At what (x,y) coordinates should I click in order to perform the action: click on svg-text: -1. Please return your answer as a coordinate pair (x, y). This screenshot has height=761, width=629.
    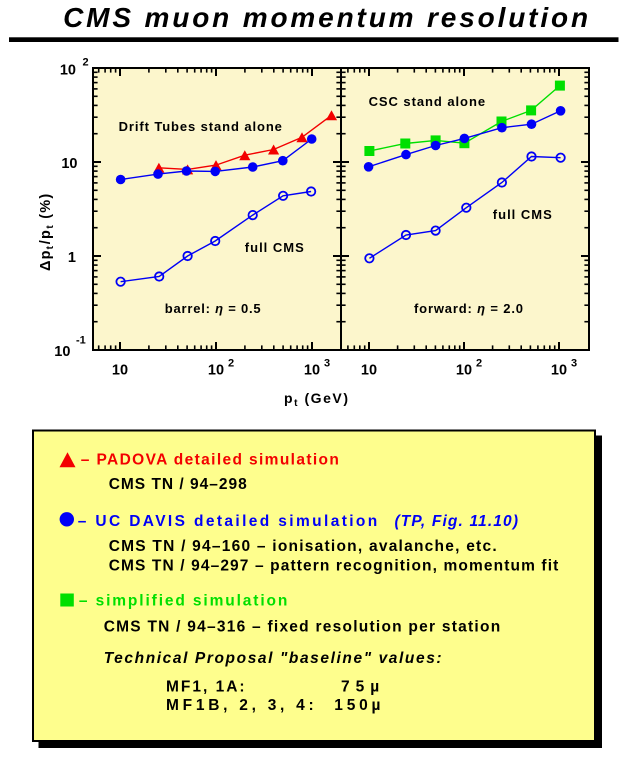
    Looking at the image, I should click on (81, 340).